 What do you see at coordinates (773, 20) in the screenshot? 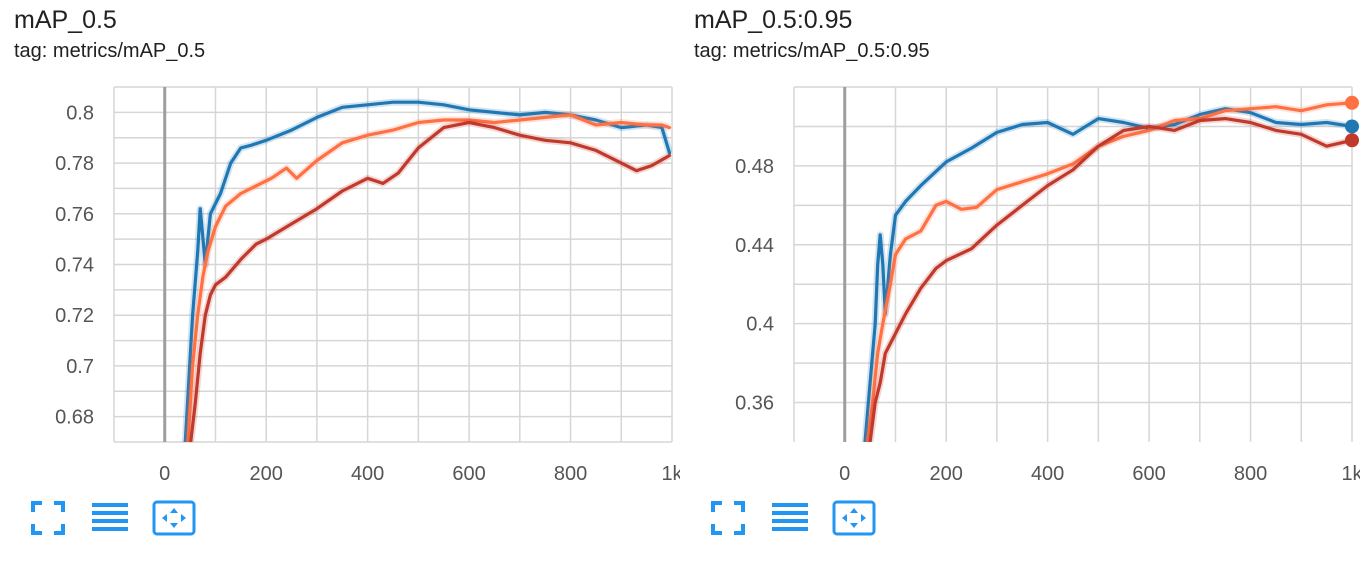
I see `chart-title: mAP_0.5:0.95` at bounding box center [773, 20].